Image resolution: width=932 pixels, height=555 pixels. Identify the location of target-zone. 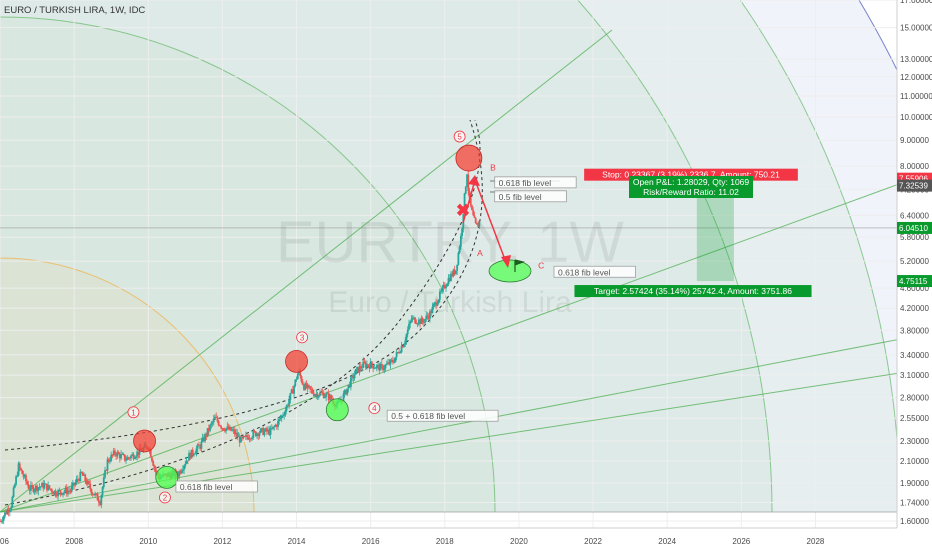
(715, 233).